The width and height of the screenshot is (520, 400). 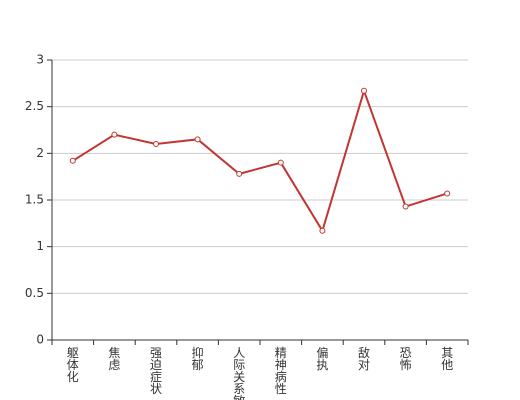 I want to click on x-tick-label: 强迫症状, so click(x=156, y=371).